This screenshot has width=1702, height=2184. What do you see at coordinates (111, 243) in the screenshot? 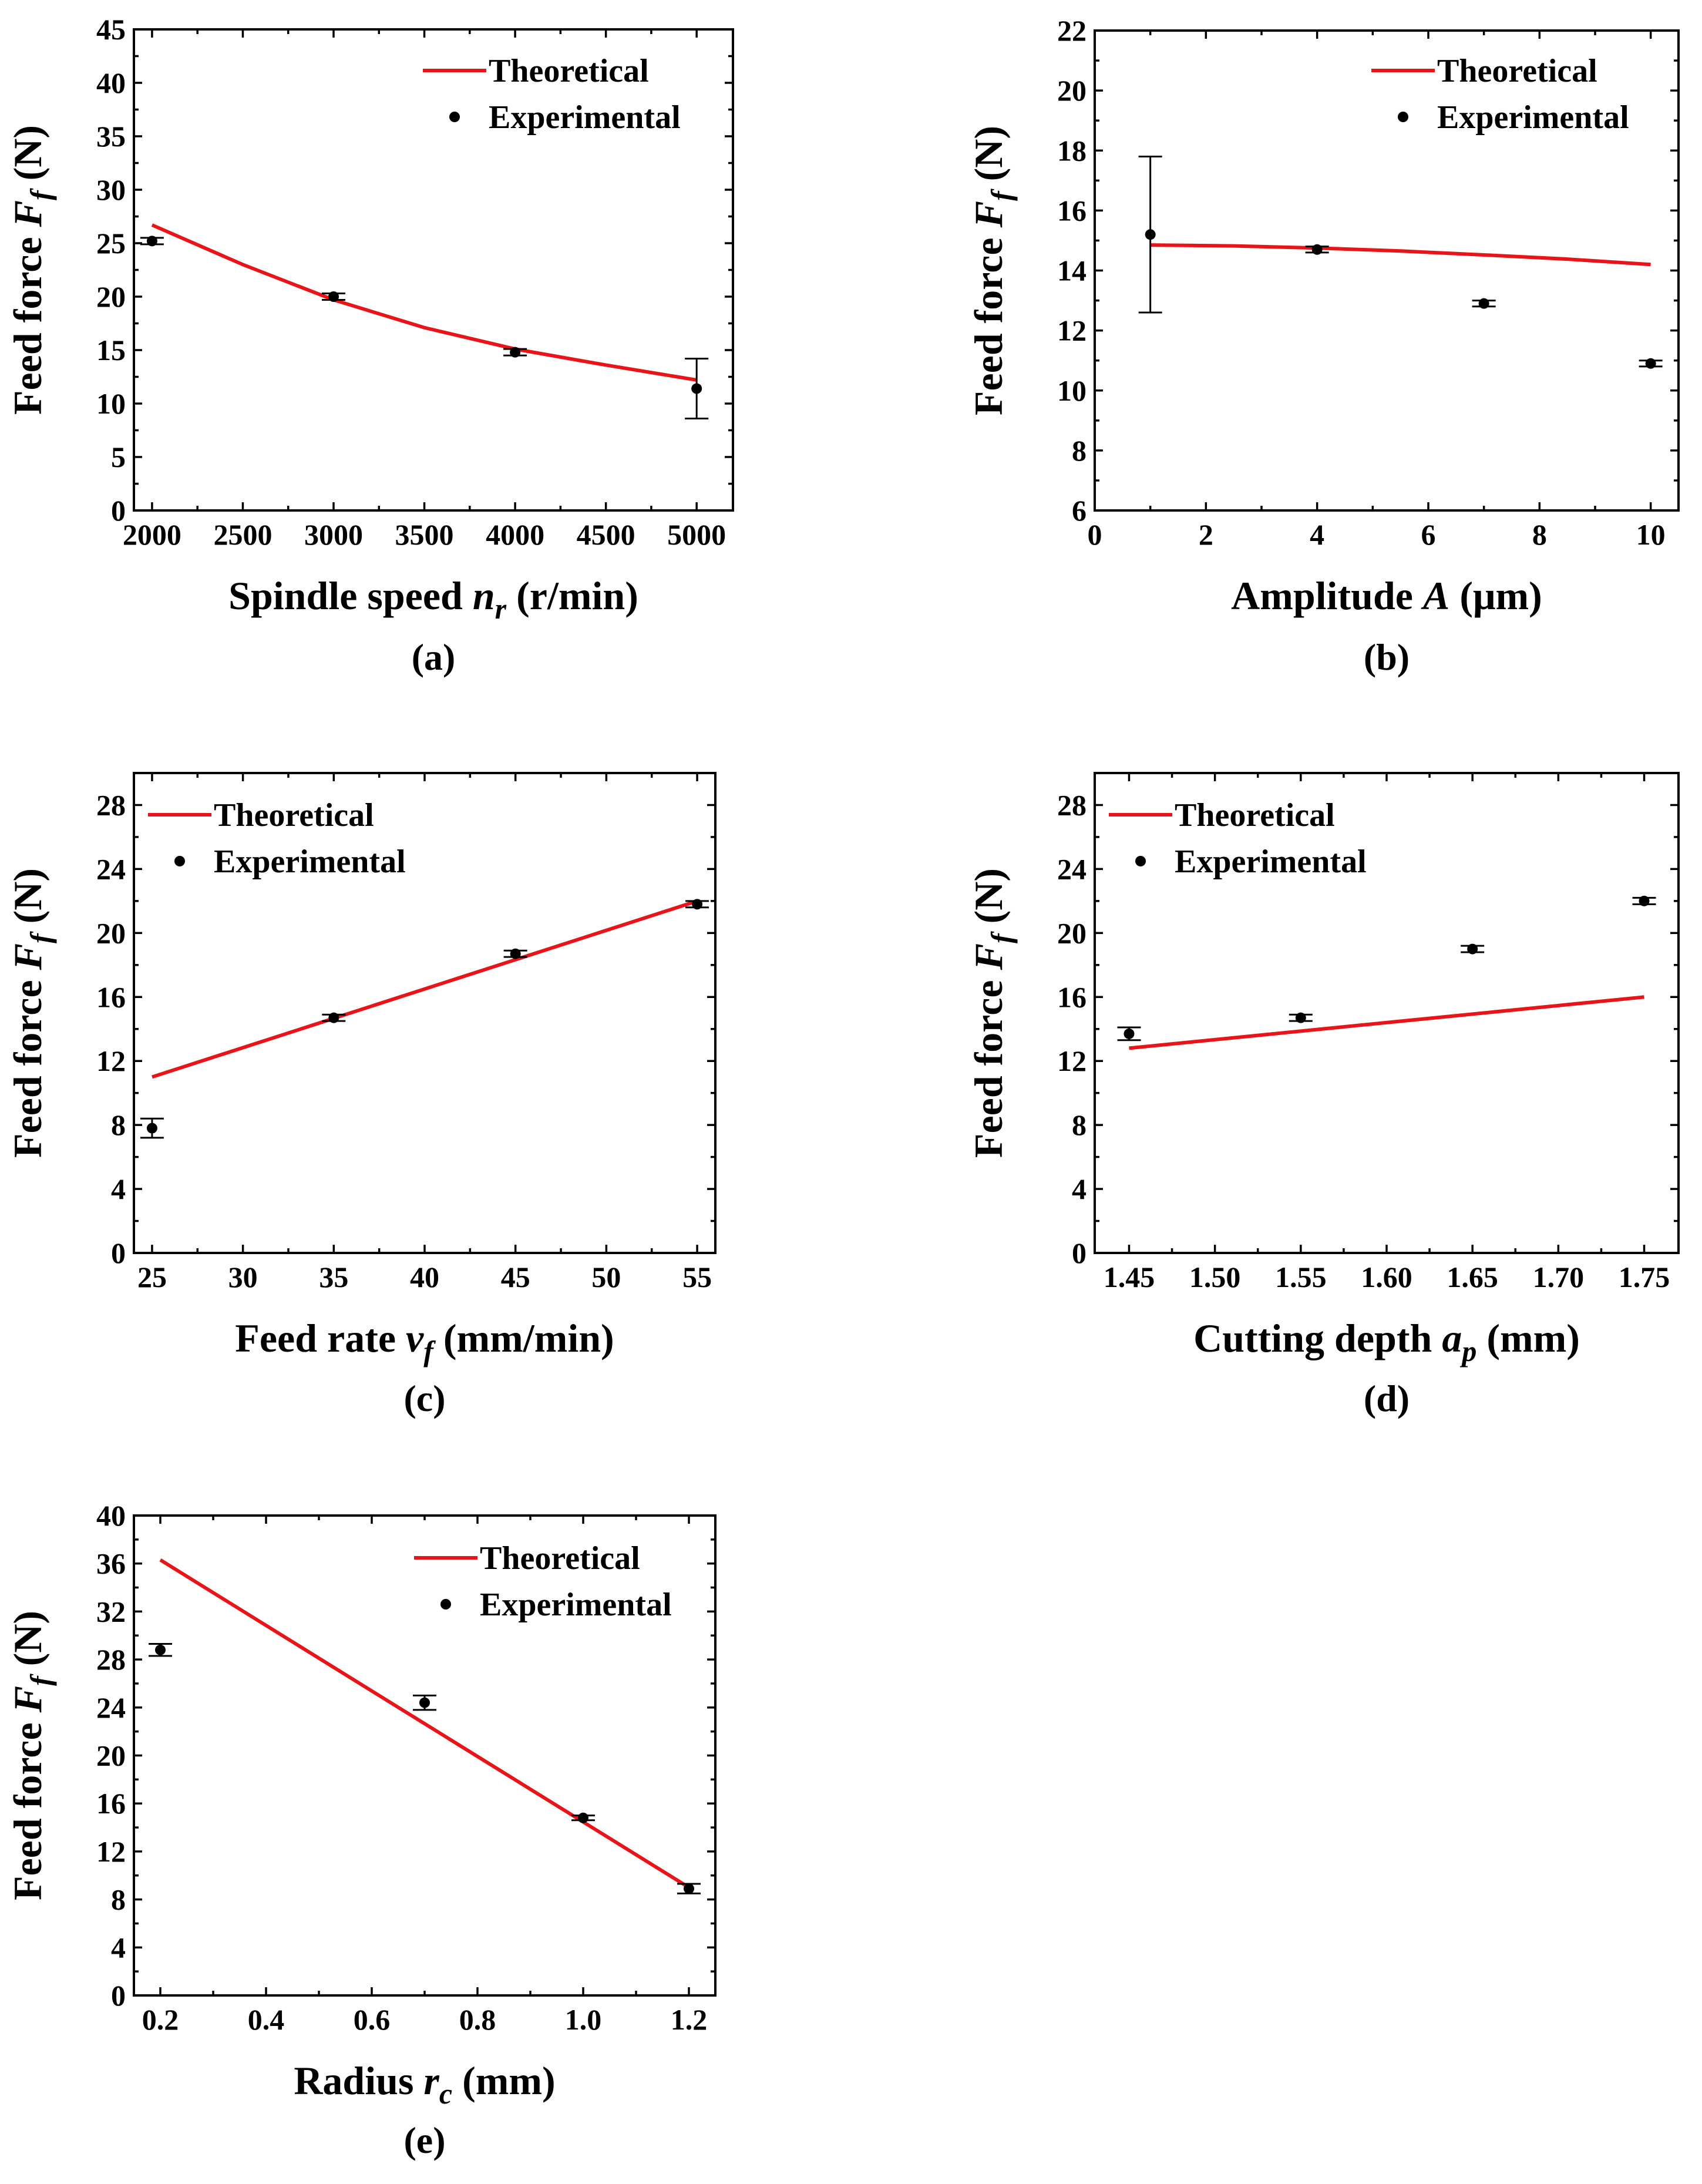
I see `y-tick-label: 25` at bounding box center [111, 243].